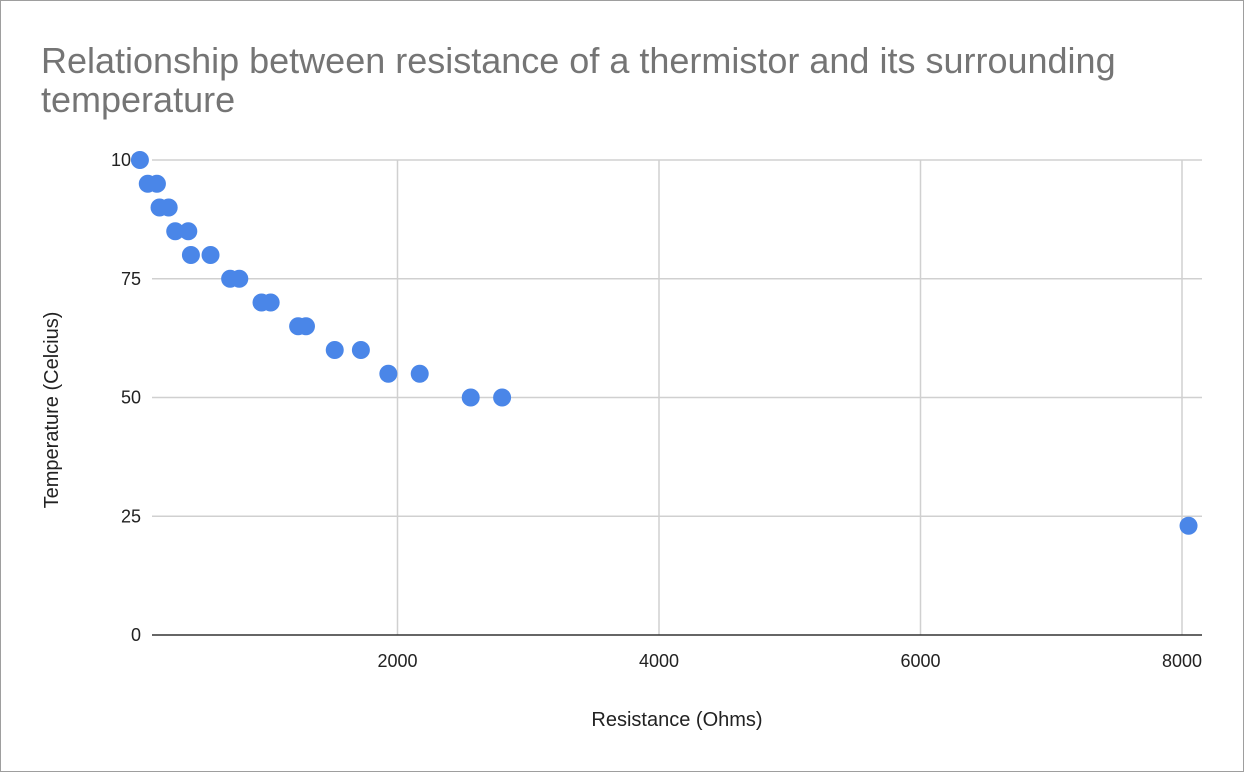  I want to click on y-tick-label-75: 75, so click(131, 279).